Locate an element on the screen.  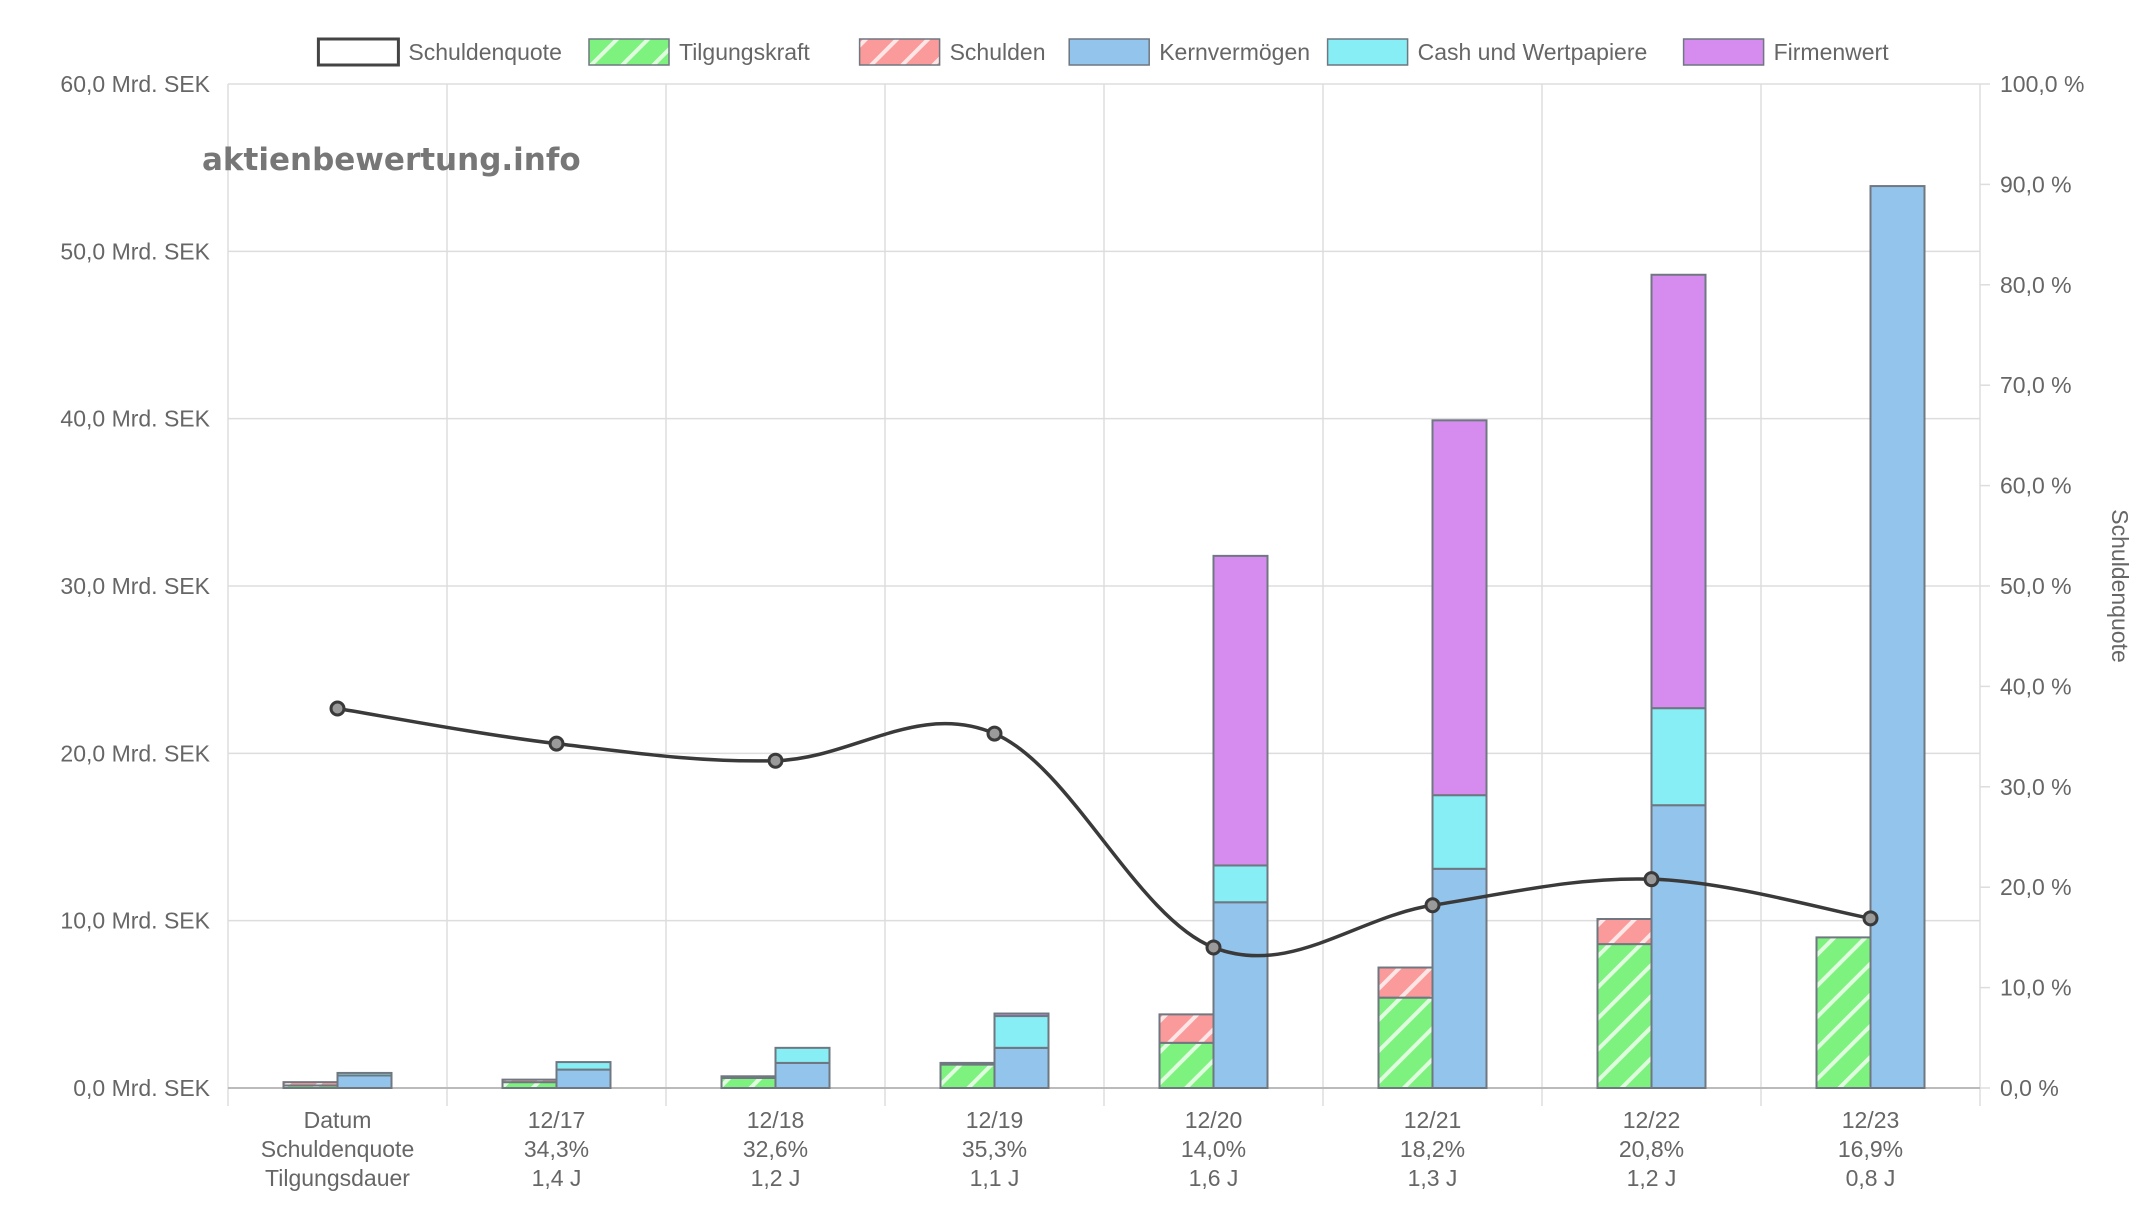
x-category-label: 12/23 is located at coordinates (1871, 1120).